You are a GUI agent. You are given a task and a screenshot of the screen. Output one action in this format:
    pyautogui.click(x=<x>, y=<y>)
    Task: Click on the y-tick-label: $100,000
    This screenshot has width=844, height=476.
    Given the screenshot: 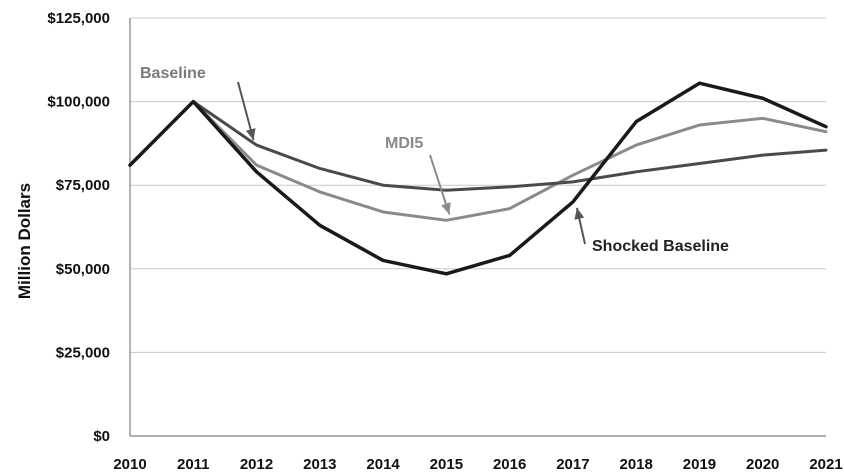 What is the action you would take?
    pyautogui.click(x=78, y=102)
    